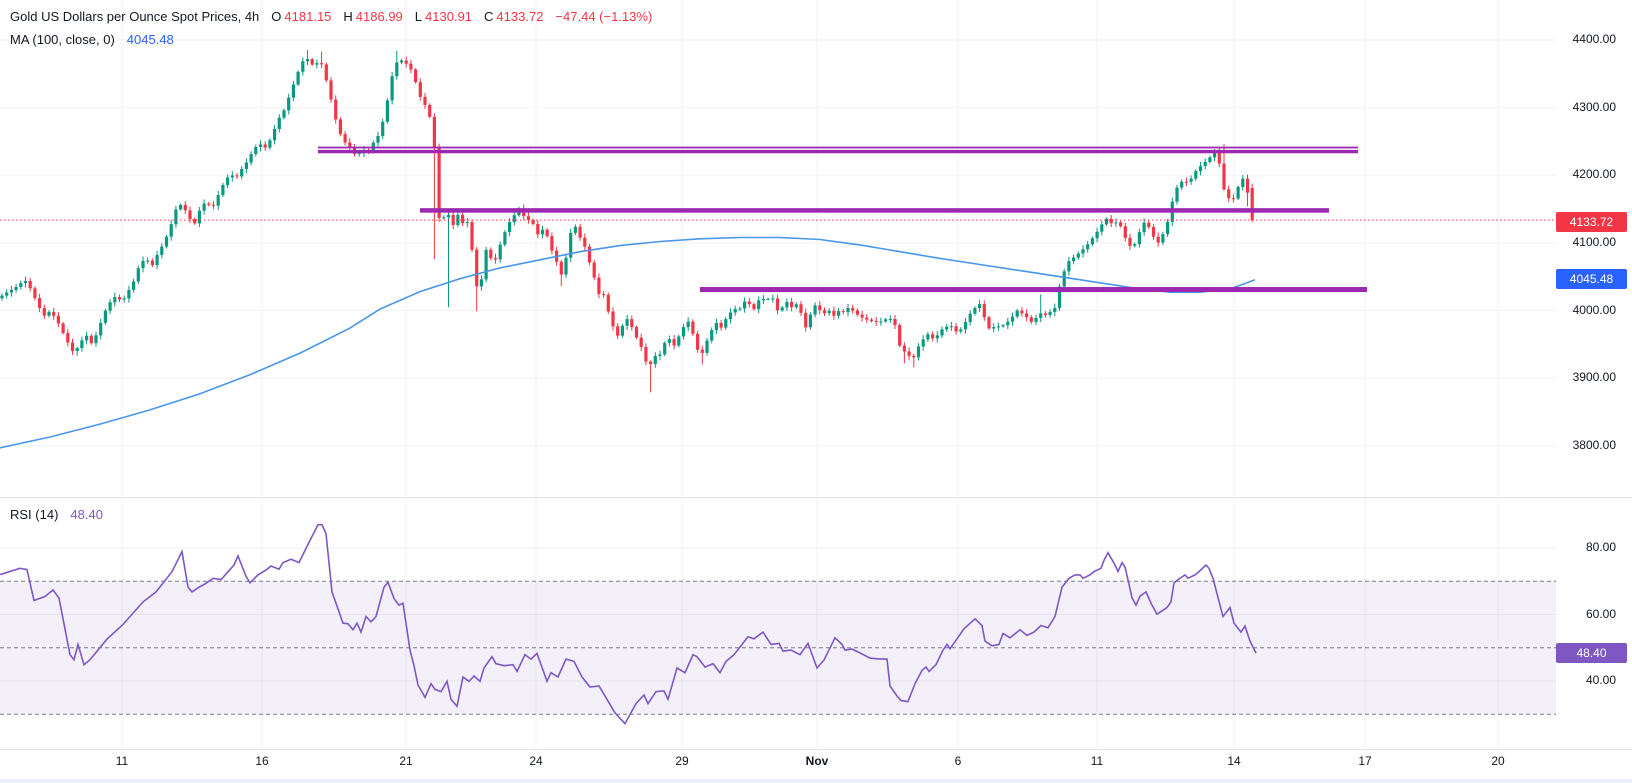 This screenshot has height=783, width=1632. I want to click on time-axis-label: 6, so click(958, 761).